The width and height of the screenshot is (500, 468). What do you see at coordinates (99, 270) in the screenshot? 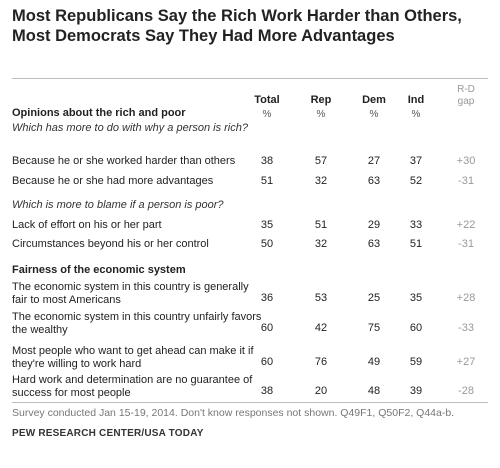
I see `section-title: Fairness of the economic system` at bounding box center [99, 270].